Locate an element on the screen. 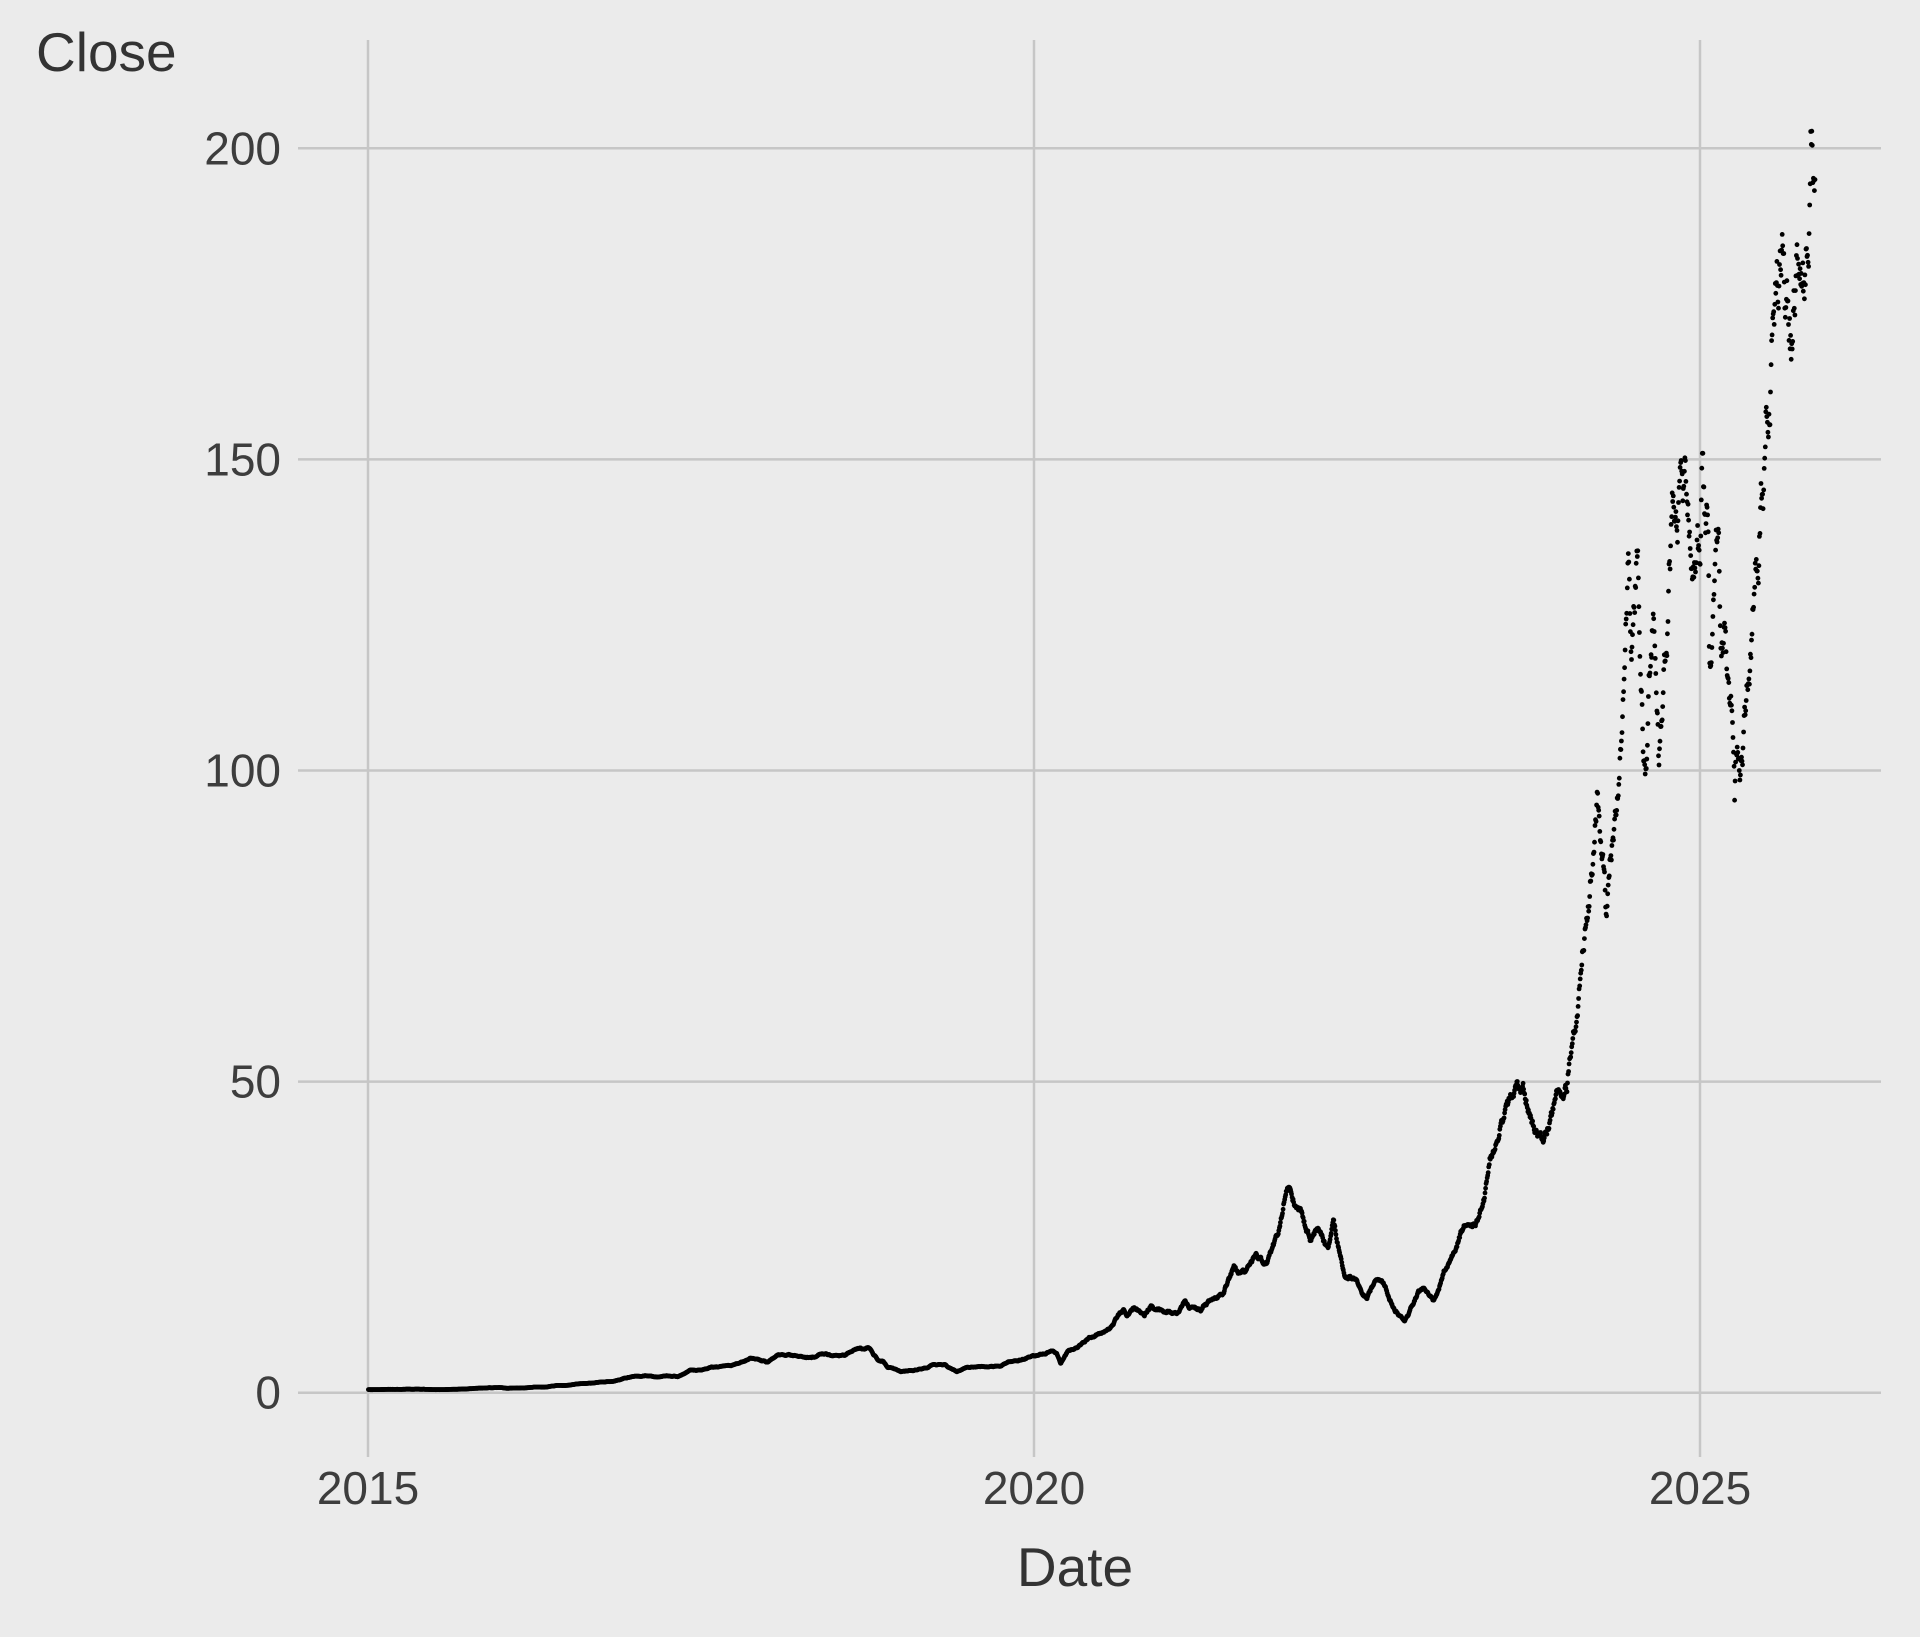 The height and width of the screenshot is (1637, 1920). y-axis-tick-labels: 0 50 100 150 200 is located at coordinates (242, 770).